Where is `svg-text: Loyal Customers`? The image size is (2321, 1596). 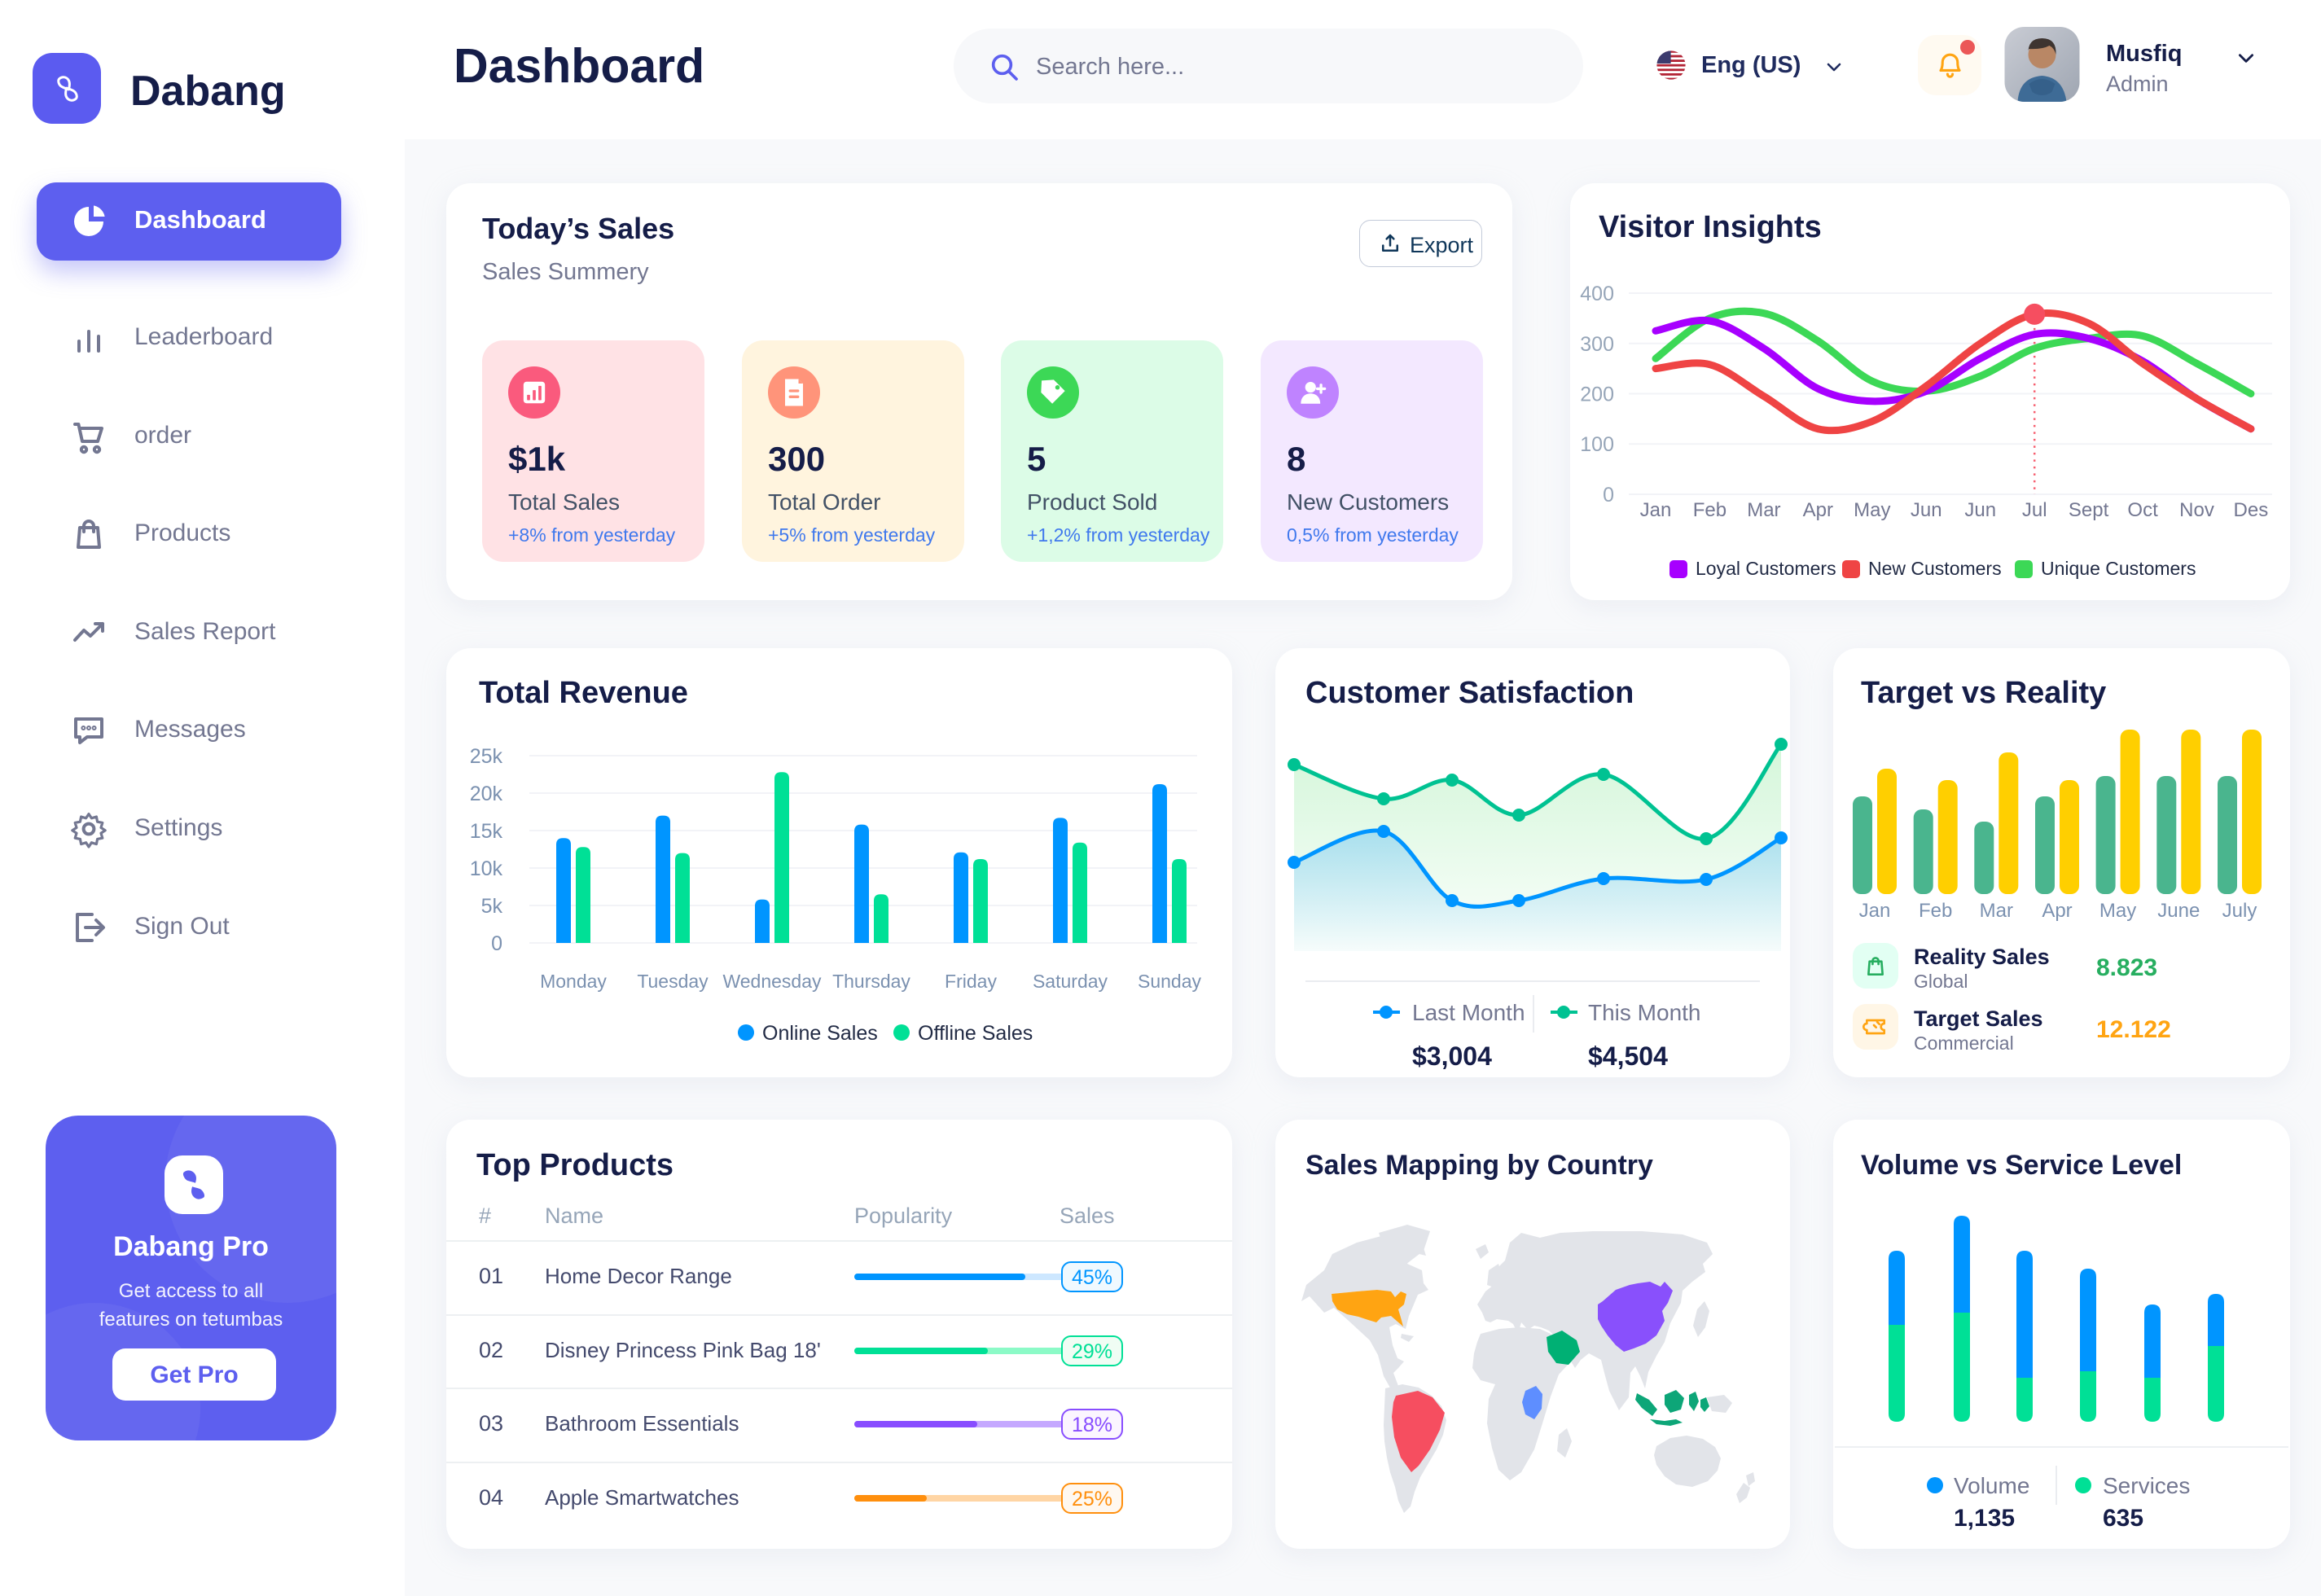 svg-text: Loyal Customers is located at coordinates (1766, 568).